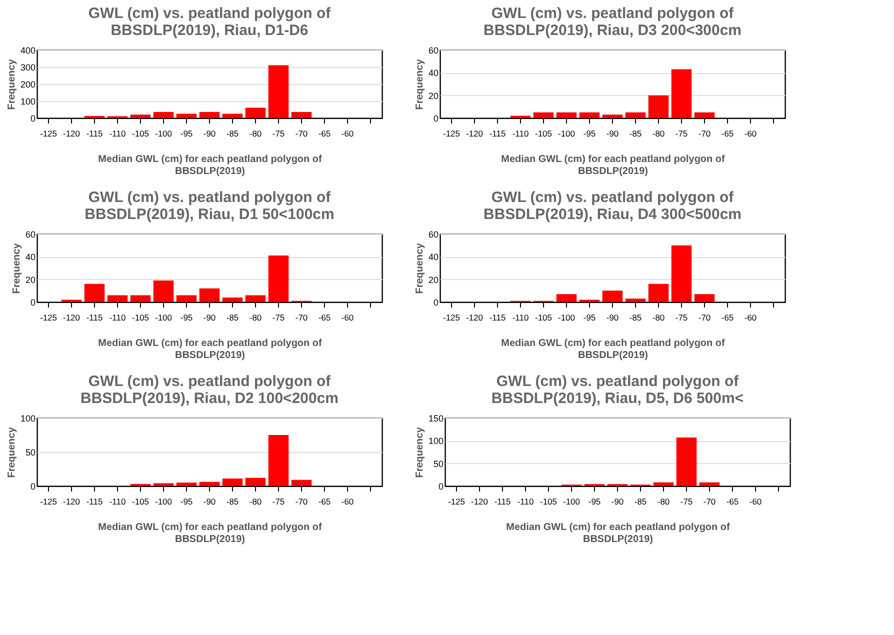 The width and height of the screenshot is (894, 635). What do you see at coordinates (209, 206) in the screenshot?
I see `chart-title: GWL (cm) vs. peatland polygon of BBSDLP(2019), Riau, D1 50<100cm` at bounding box center [209, 206].